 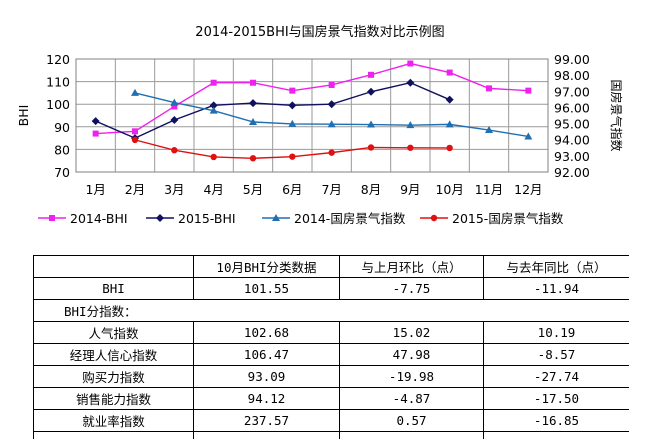 I want to click on y-left-tick-label: 110, so click(x=58, y=82).